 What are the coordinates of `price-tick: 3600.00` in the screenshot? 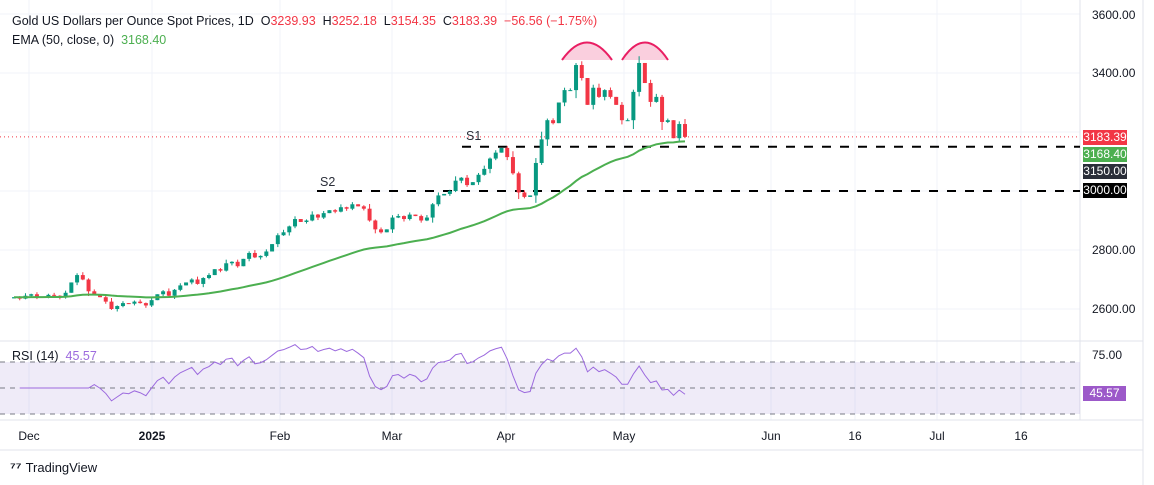 It's located at (1114, 15).